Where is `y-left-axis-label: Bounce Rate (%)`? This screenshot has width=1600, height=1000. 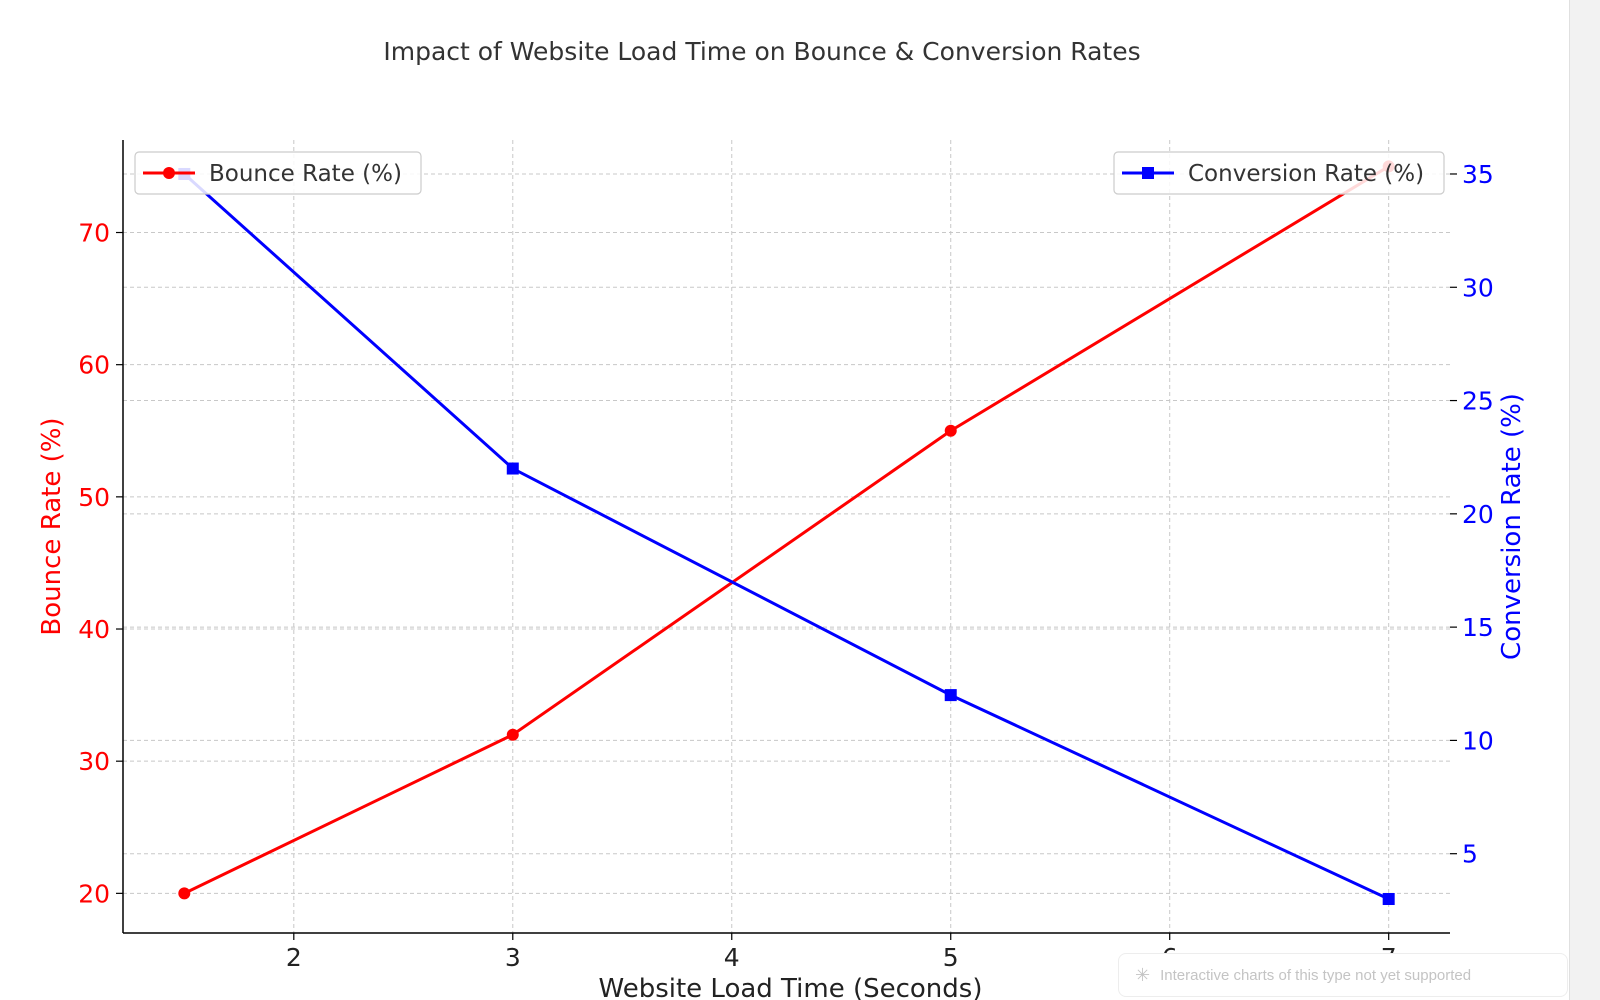 y-left-axis-label: Bounce Rate (%) is located at coordinates (52, 526).